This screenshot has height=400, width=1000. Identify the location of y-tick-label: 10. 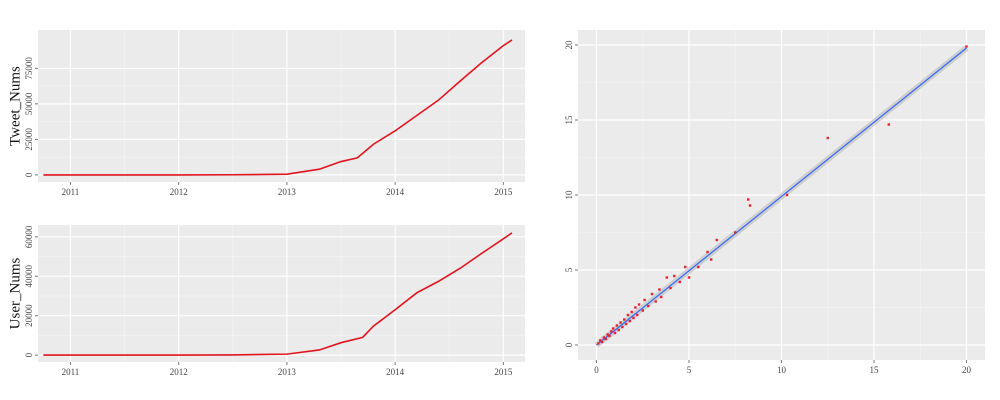
(569, 195).